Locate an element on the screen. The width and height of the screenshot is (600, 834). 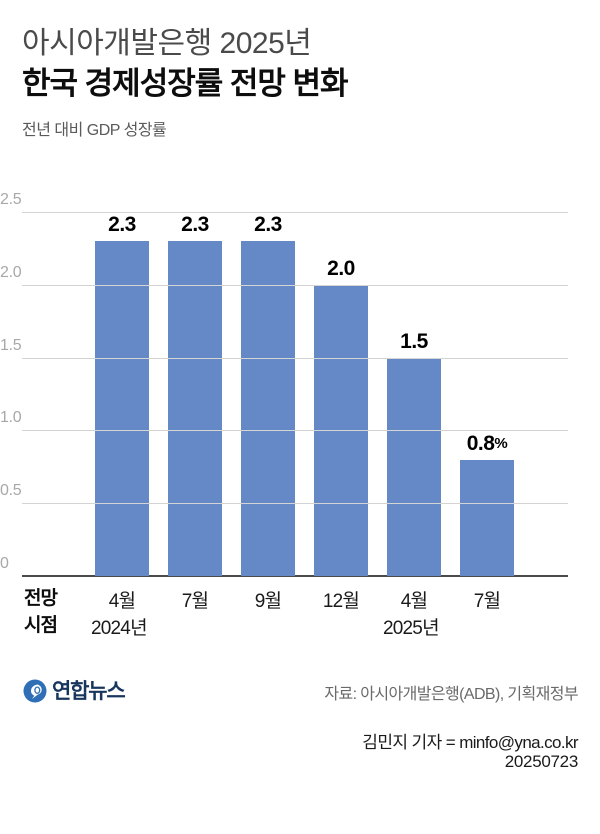
bar-group: 1.5 is located at coordinates (414, 394).